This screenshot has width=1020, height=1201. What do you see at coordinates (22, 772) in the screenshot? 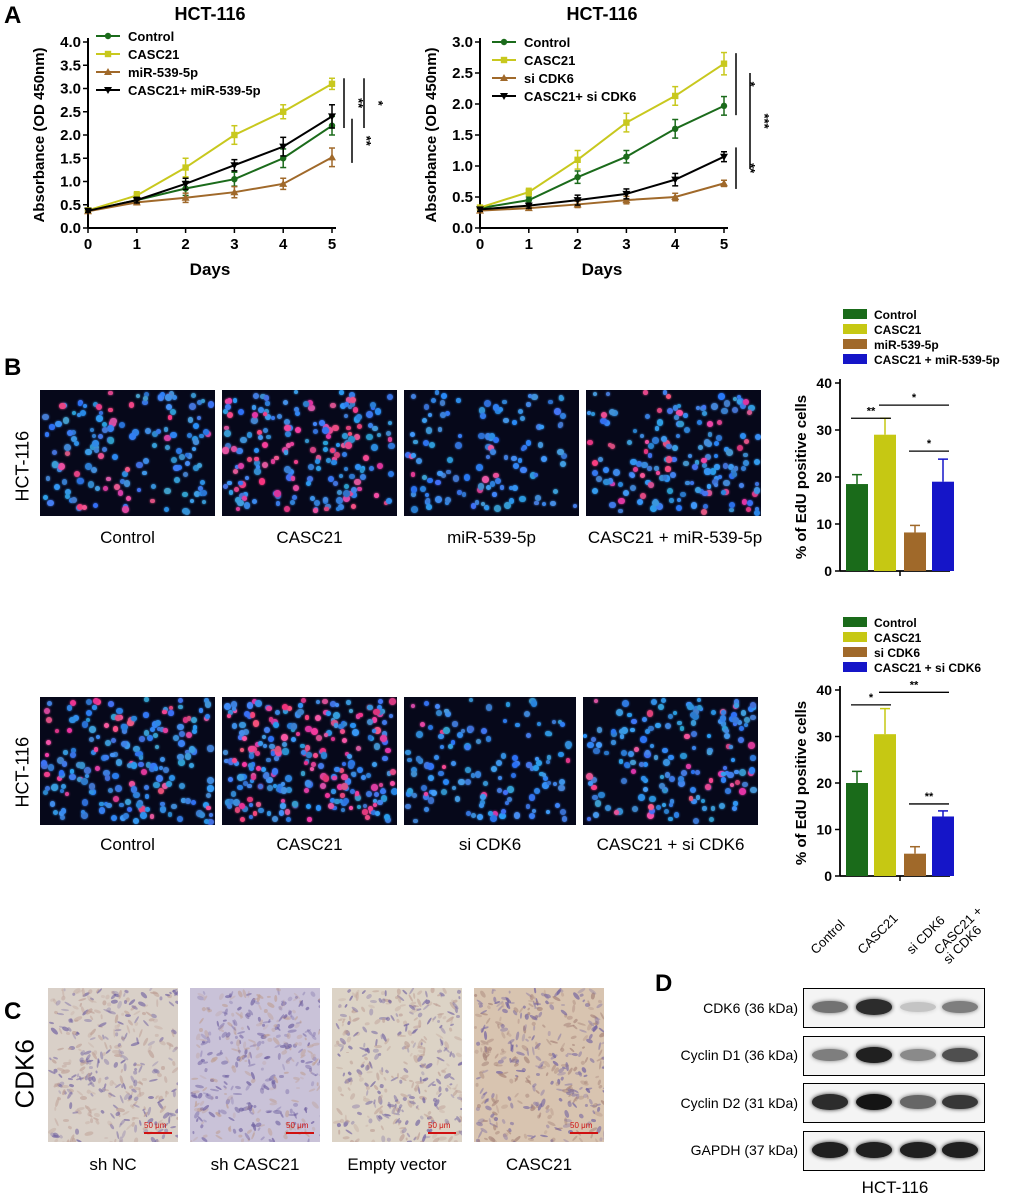
I see `micro-row-label-2: HCT-116` at bounding box center [22, 772].